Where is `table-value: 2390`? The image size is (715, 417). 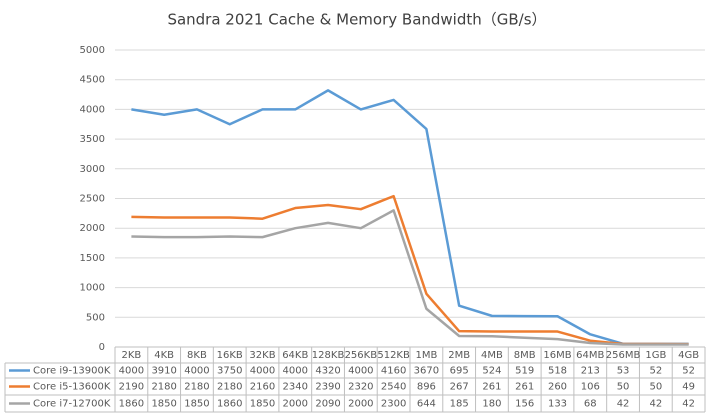
table-value: 2390 is located at coordinates (327, 387).